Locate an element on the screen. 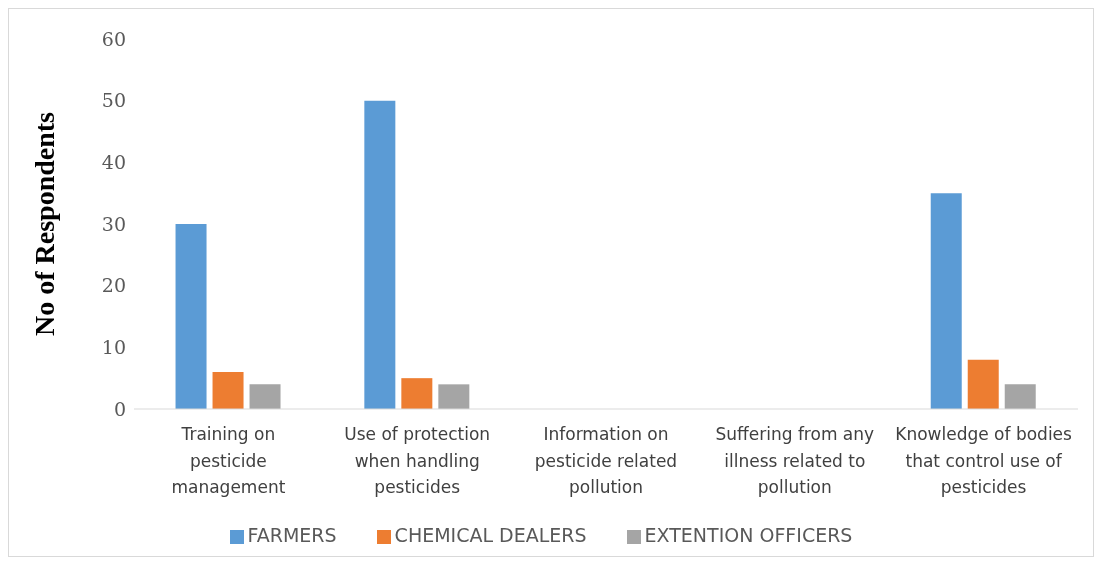 The image size is (1102, 565). x-tick-label: Training on pesticide management is located at coordinates (228, 460).